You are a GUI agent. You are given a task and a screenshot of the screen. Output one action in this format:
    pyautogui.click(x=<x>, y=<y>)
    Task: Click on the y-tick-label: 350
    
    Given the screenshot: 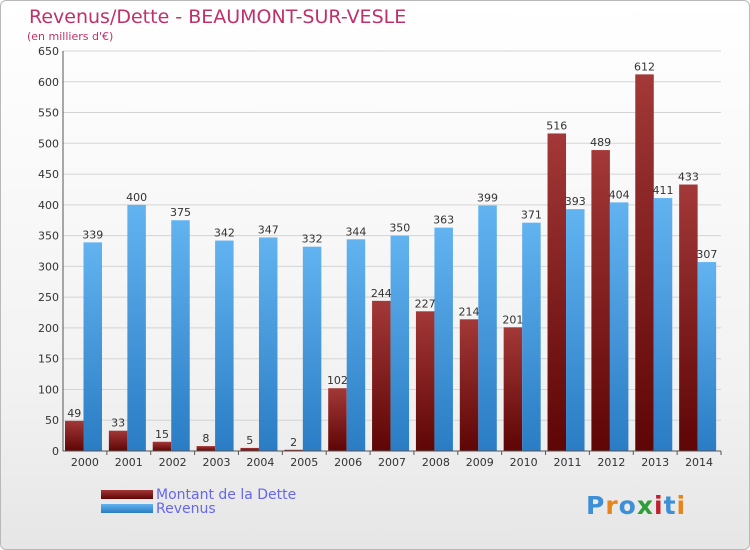 What is the action you would take?
    pyautogui.click(x=48, y=236)
    